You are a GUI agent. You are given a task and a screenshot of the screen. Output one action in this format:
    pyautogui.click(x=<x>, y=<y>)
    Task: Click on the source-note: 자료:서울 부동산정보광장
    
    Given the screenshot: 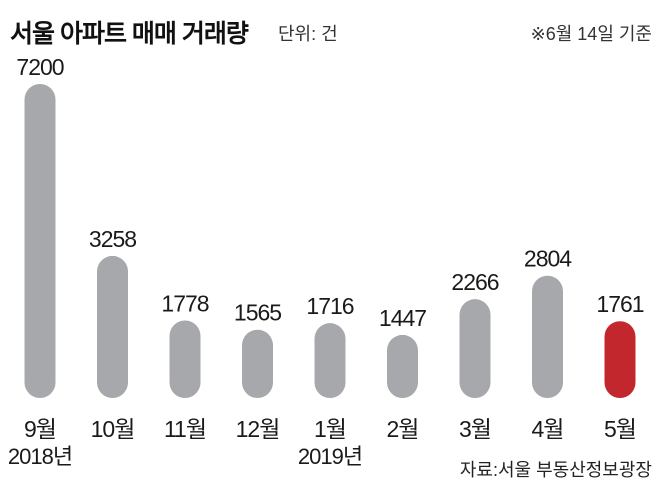 What is the action you would take?
    pyautogui.click(x=555, y=470)
    